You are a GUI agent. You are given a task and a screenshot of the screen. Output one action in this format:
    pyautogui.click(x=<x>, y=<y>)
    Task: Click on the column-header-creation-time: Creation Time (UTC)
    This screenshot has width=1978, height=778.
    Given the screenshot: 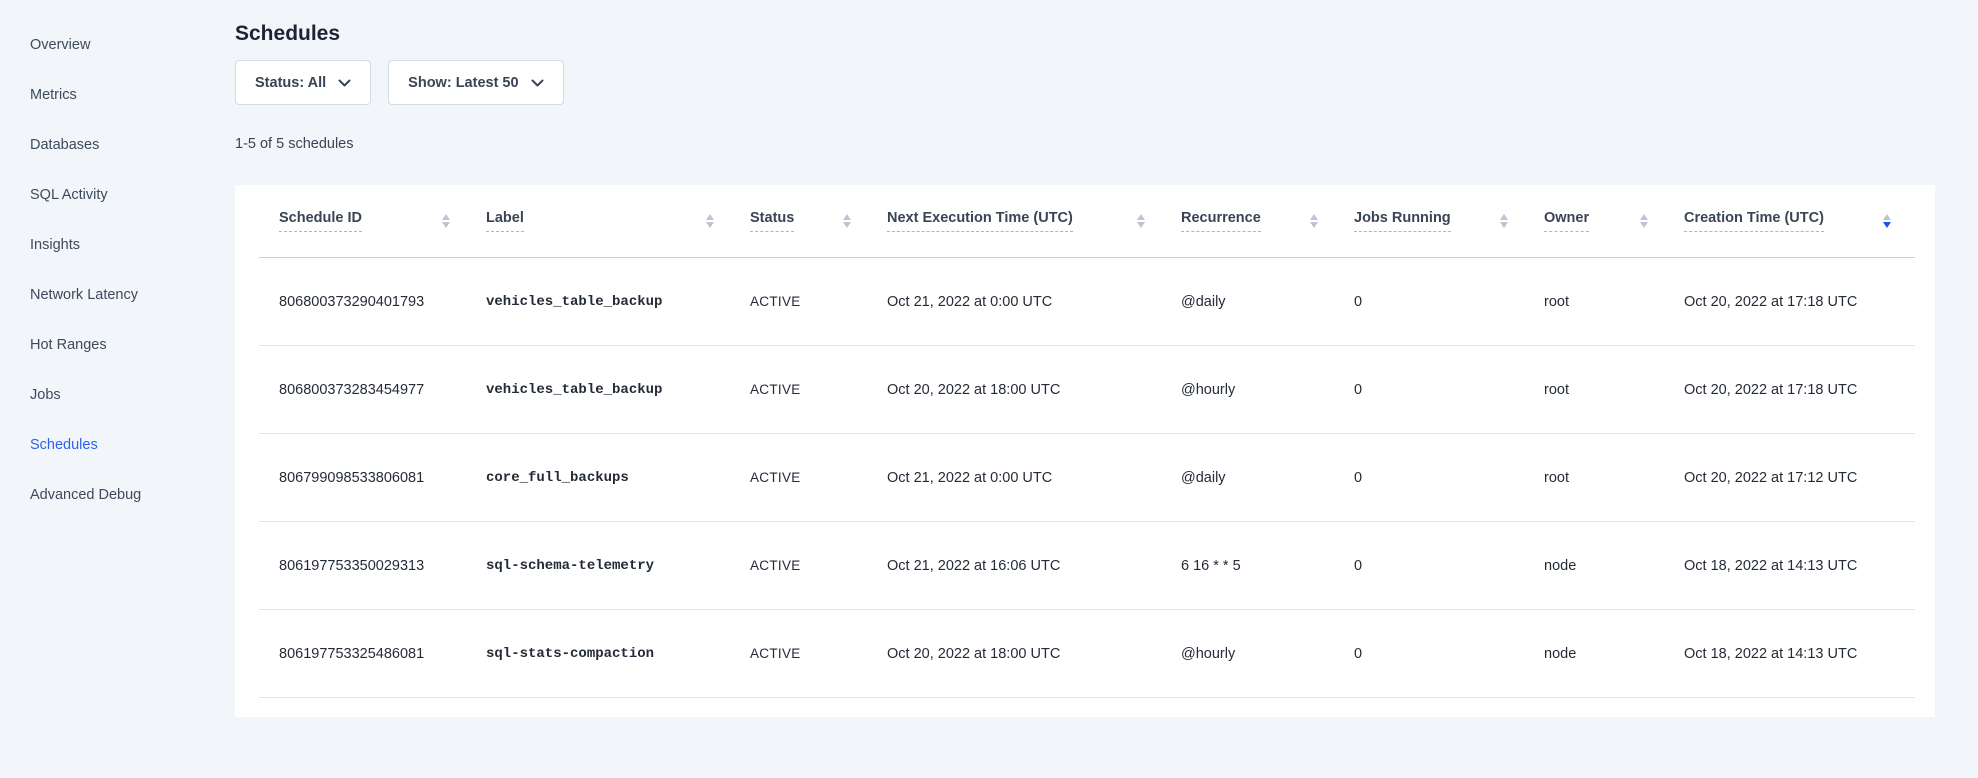 What is the action you would take?
    pyautogui.click(x=1799, y=221)
    